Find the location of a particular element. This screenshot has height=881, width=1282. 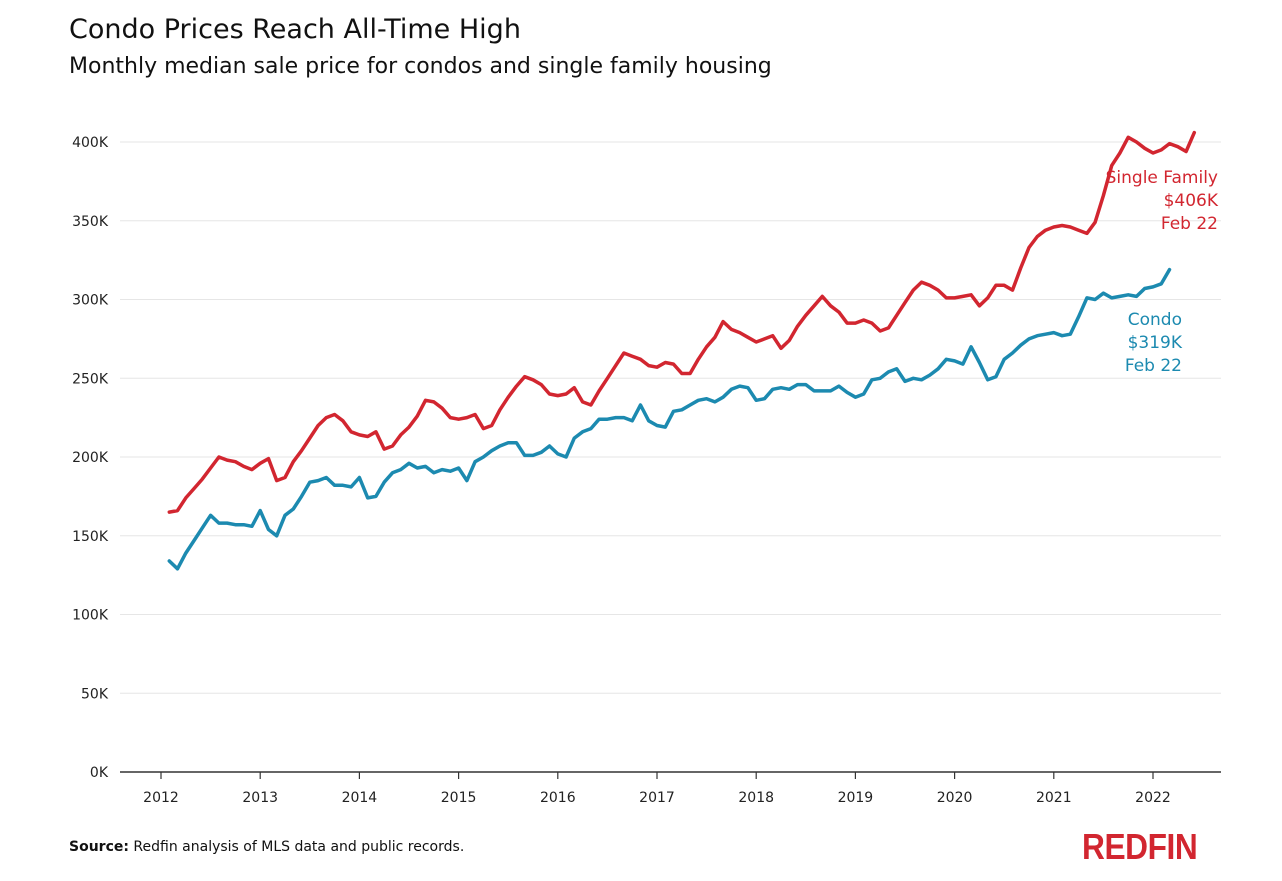

y-tick-label: 50K is located at coordinates (95, 694).